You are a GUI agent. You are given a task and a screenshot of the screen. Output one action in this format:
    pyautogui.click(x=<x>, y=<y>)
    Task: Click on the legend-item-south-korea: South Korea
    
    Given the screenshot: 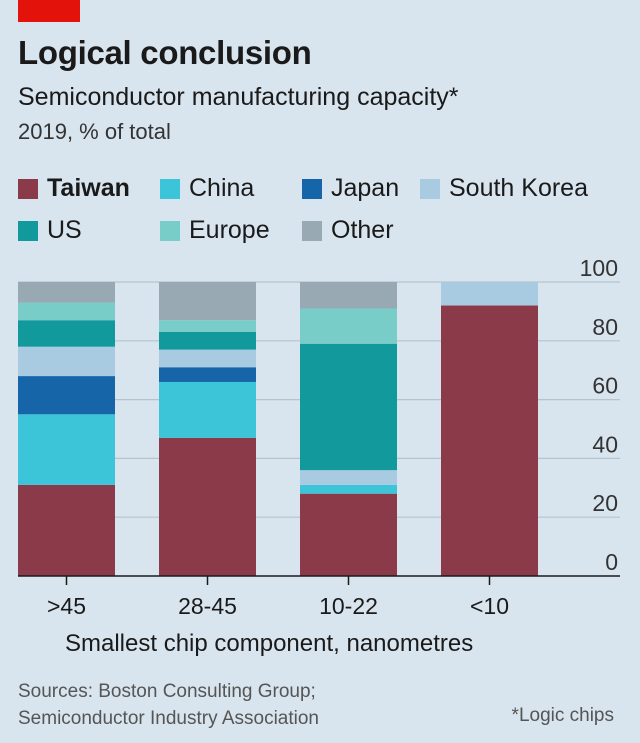 What is the action you would take?
    pyautogui.click(x=504, y=188)
    